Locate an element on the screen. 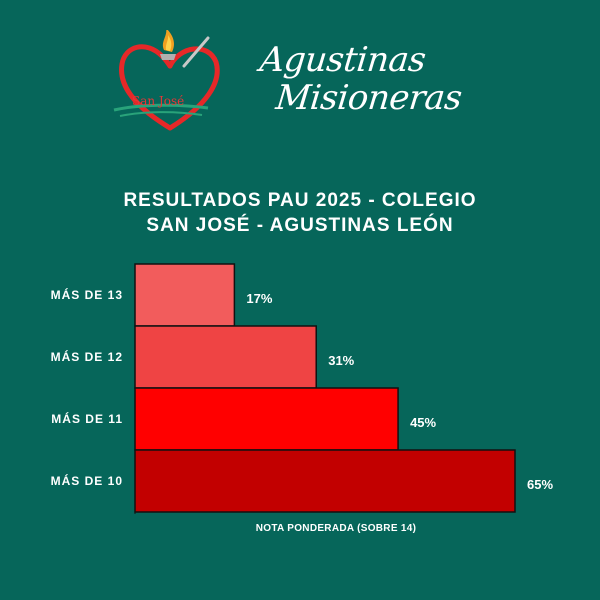  x-axis-label: NOTA PONDERADA (SOBRE 14) is located at coordinates (336, 528).